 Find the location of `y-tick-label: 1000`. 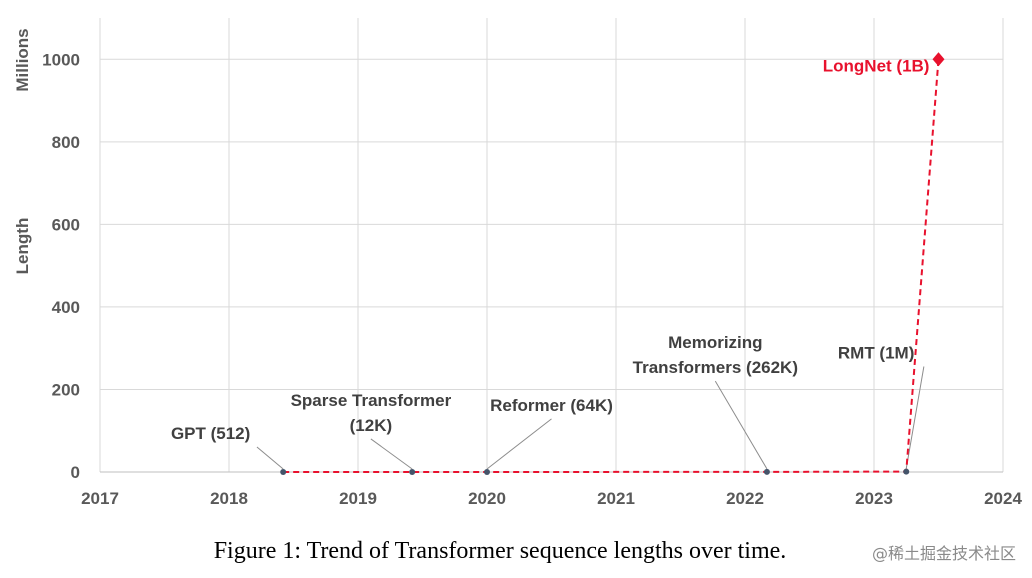

y-tick-label: 1000 is located at coordinates (61, 59).